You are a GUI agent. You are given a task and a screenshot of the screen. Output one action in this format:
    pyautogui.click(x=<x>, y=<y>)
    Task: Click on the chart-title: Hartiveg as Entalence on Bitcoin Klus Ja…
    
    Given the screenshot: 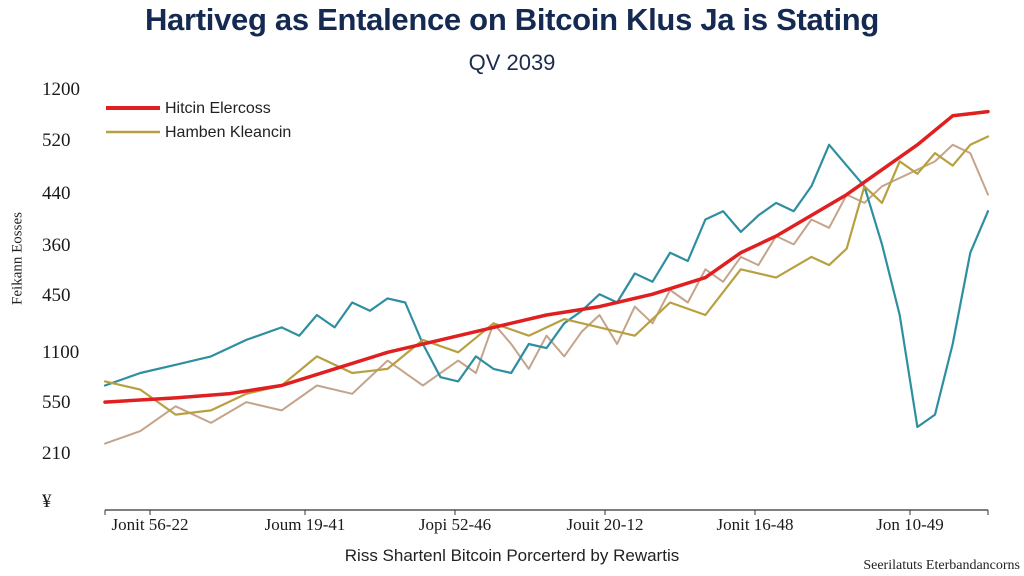 What is the action you would take?
    pyautogui.click(x=512, y=19)
    